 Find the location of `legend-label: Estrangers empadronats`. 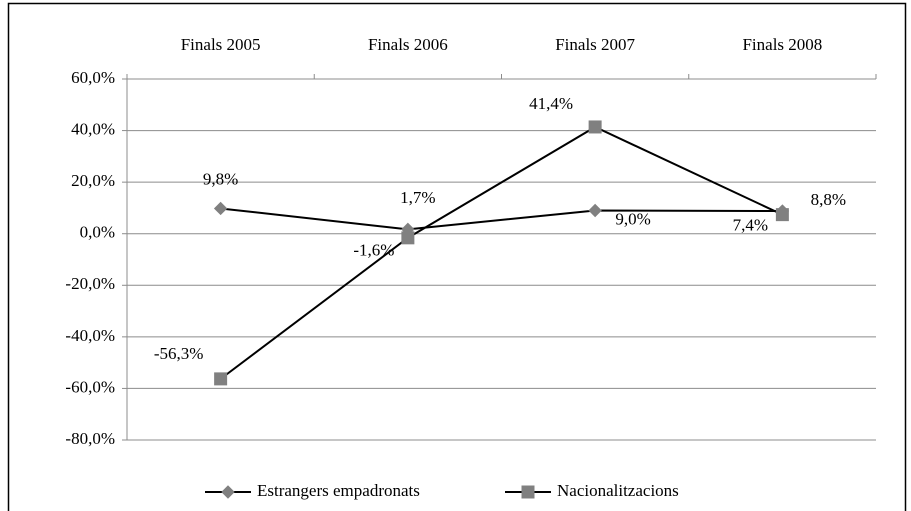

legend-label: Estrangers empadronats is located at coordinates (338, 490).